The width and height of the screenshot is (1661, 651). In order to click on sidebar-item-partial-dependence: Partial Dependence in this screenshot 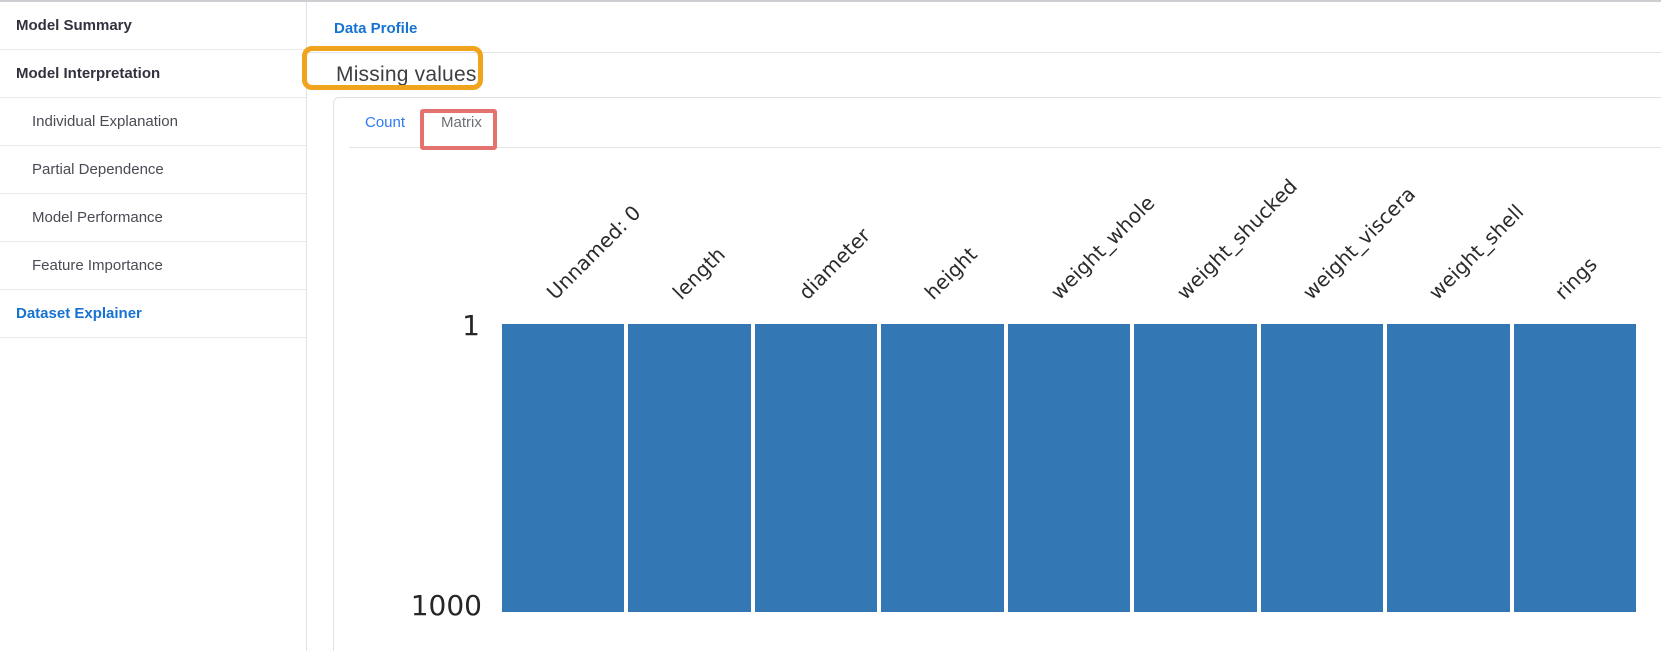, I will do `click(153, 170)`.